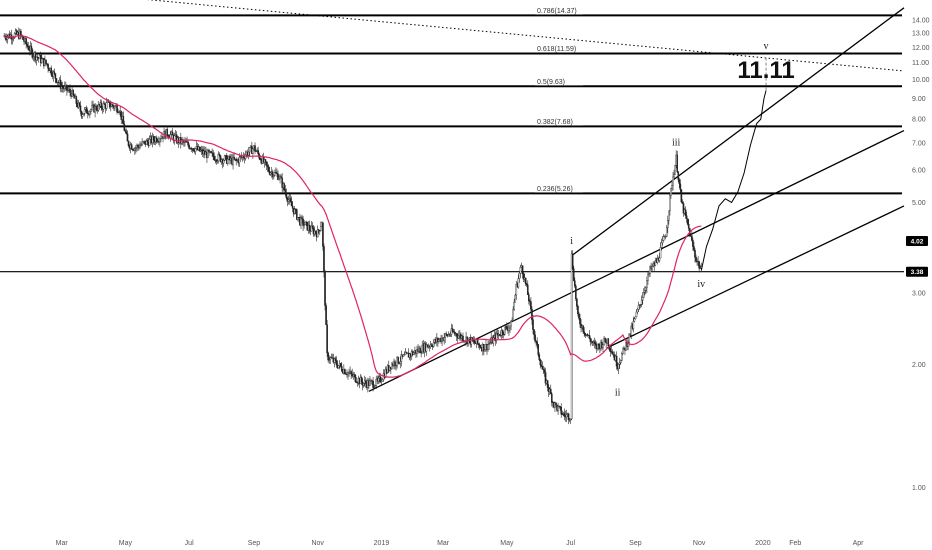 The height and width of the screenshot is (550, 932). I want to click on price-badge-label: 4.02, so click(917, 241).